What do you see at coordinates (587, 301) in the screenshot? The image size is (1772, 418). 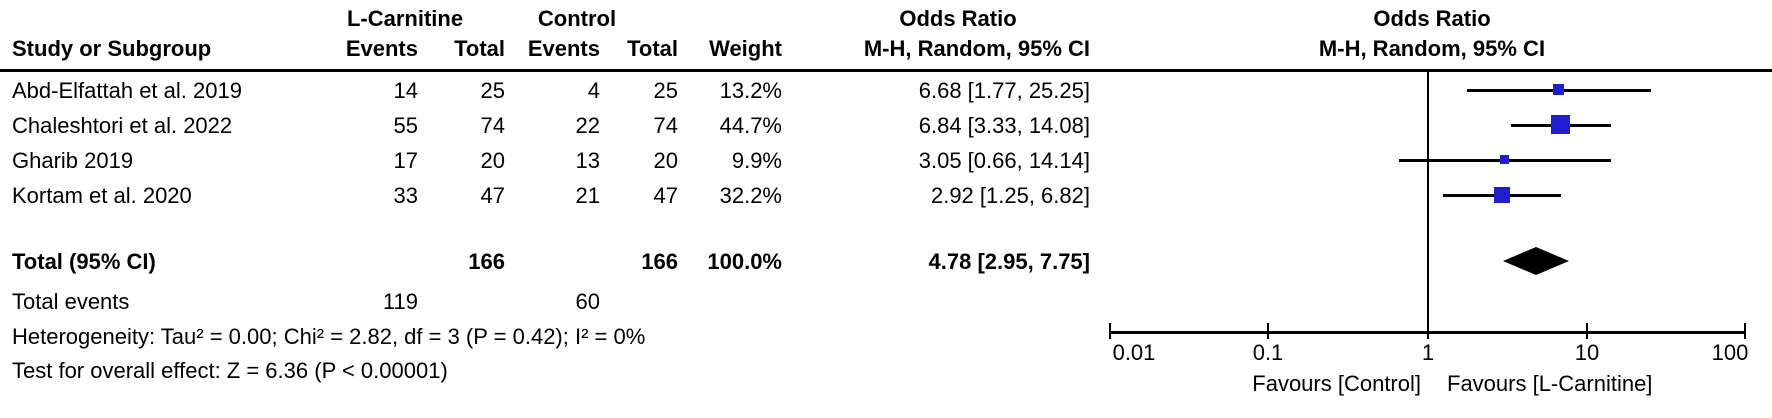 I see `total-events-control: 60` at bounding box center [587, 301].